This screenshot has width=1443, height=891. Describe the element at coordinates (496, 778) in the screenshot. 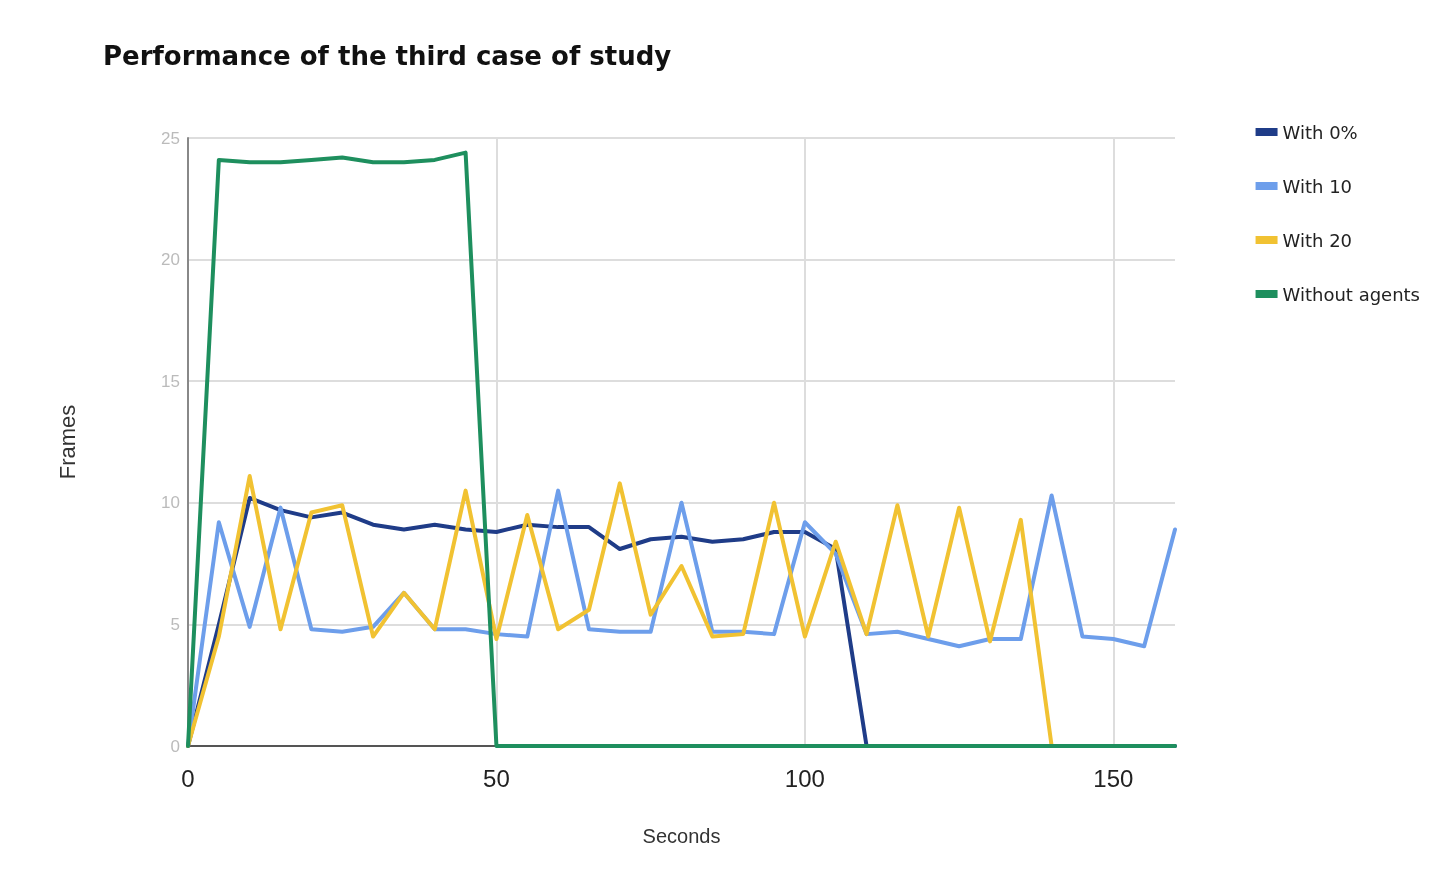

I see `x-tick-label: 50` at that location.